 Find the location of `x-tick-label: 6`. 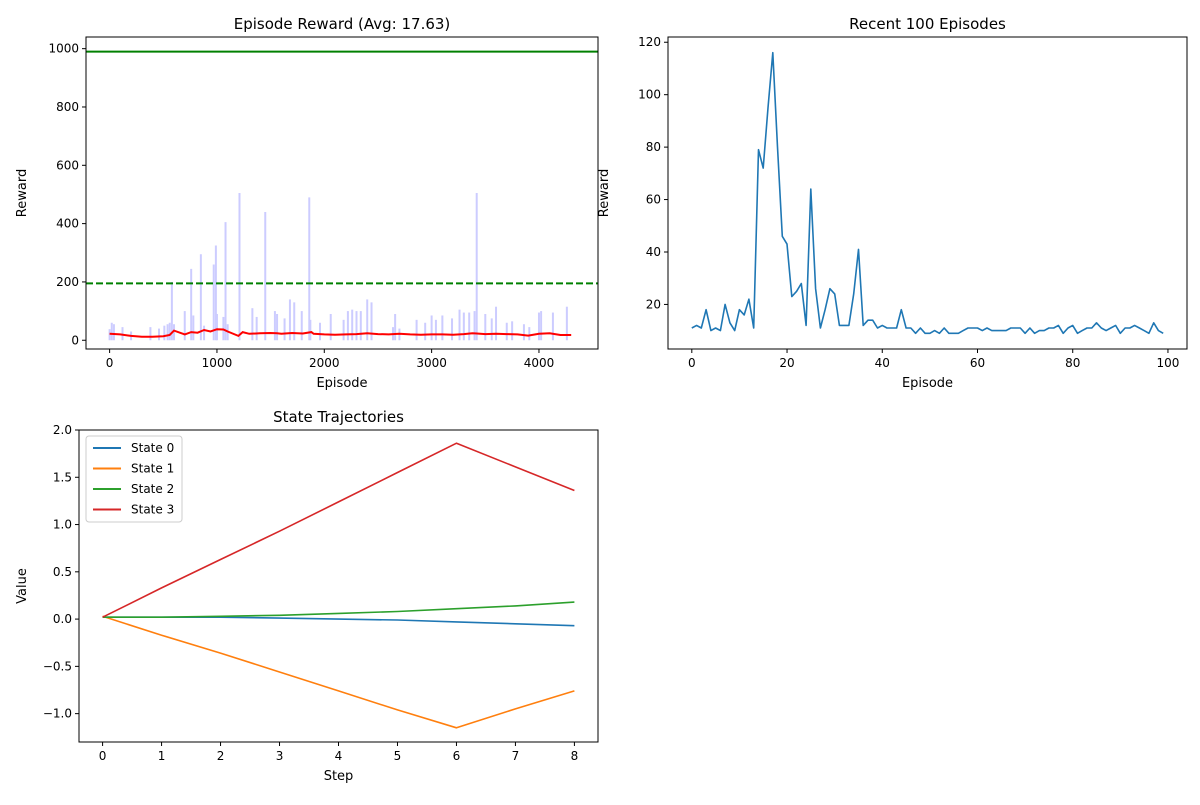

x-tick-label: 6 is located at coordinates (457, 756).